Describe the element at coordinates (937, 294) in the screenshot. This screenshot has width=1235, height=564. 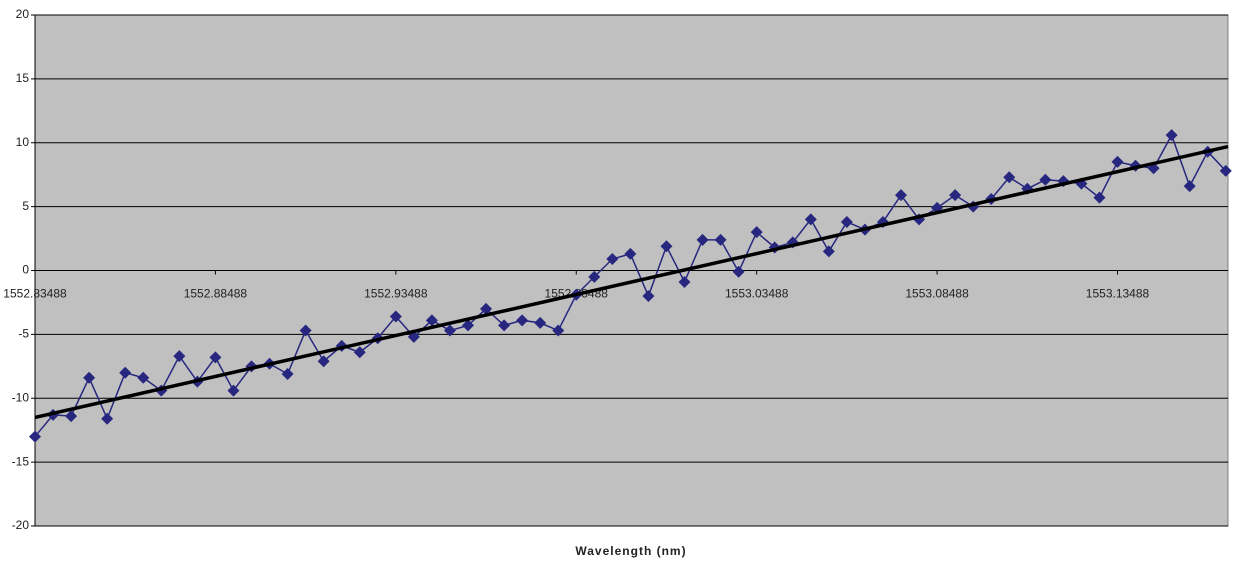
I see `x-tick-label: 1553.08488` at that location.